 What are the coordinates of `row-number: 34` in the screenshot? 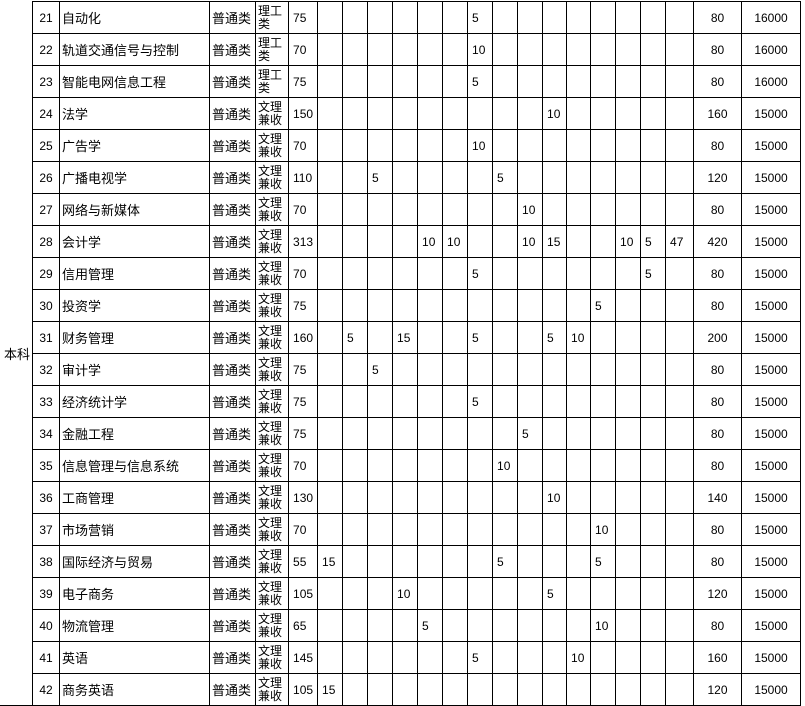 It's located at (46, 433).